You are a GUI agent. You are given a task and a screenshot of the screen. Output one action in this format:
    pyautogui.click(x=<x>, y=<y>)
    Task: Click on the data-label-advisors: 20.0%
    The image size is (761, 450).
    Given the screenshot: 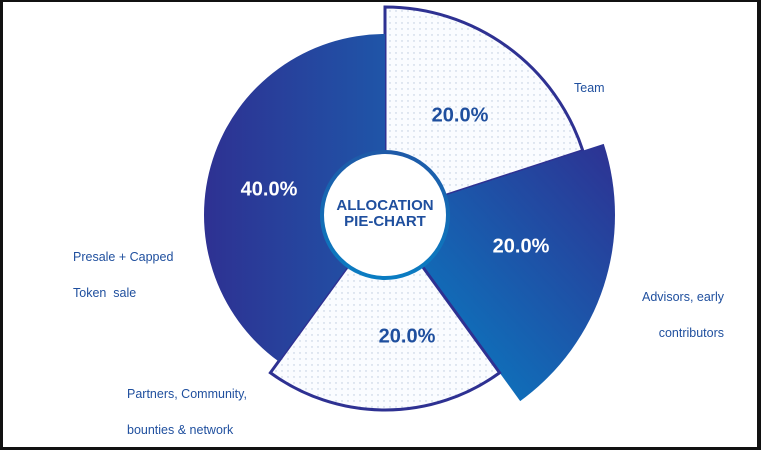 What is the action you would take?
    pyautogui.click(x=521, y=246)
    